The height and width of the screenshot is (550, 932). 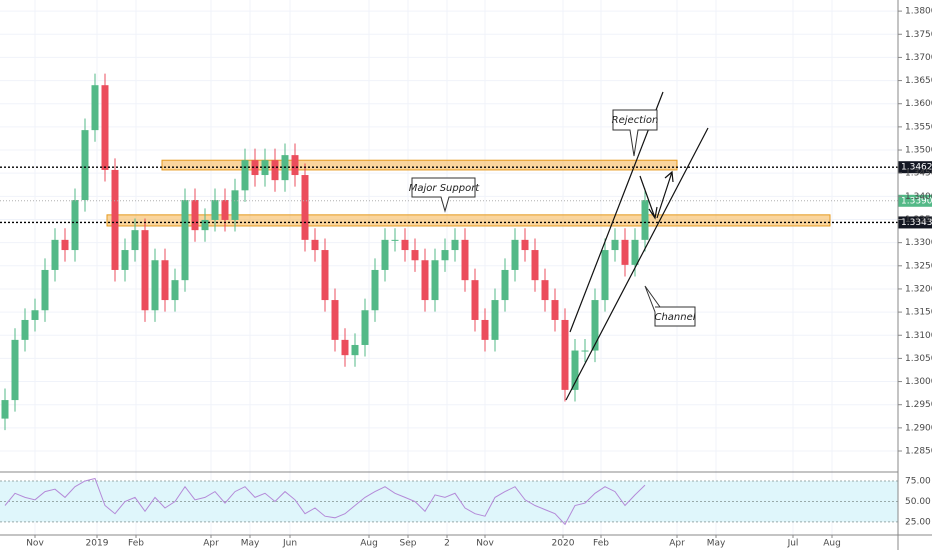 I want to click on rsi-panel: 25.00 50.00 75.00, so click(x=465, y=502).